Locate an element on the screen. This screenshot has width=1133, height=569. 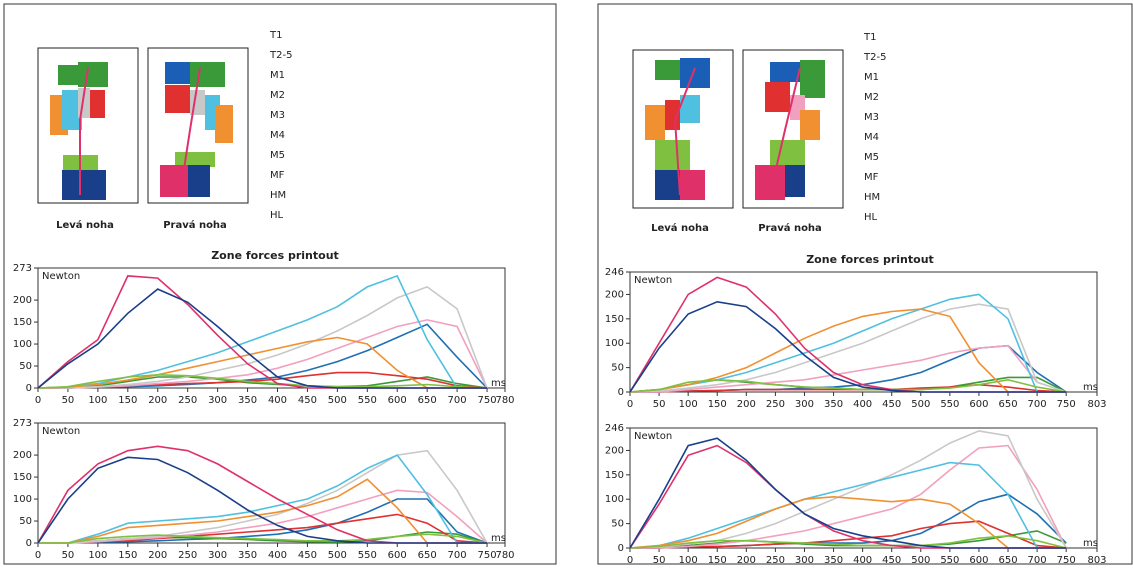
legend-entry: HL is located at coordinates (277, 215).